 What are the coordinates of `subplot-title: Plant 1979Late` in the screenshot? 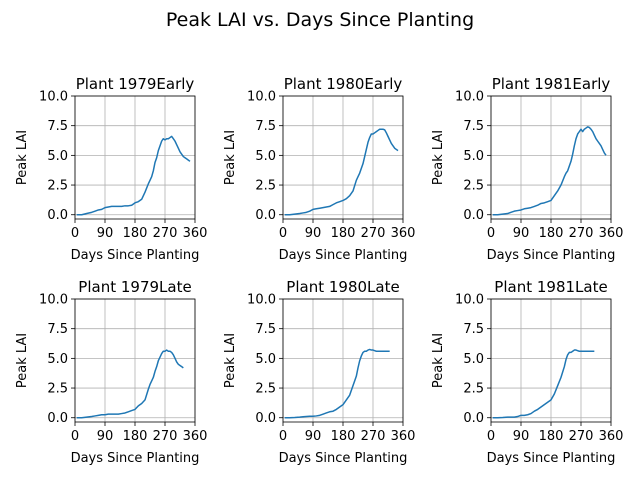 It's located at (134, 287).